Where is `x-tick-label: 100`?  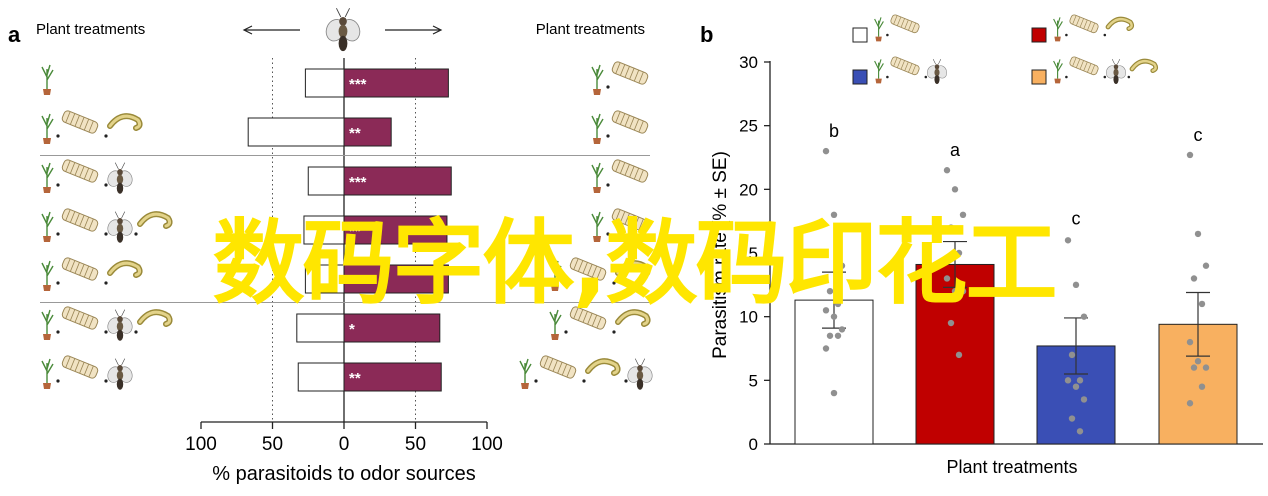
x-tick-label: 100 is located at coordinates (487, 444).